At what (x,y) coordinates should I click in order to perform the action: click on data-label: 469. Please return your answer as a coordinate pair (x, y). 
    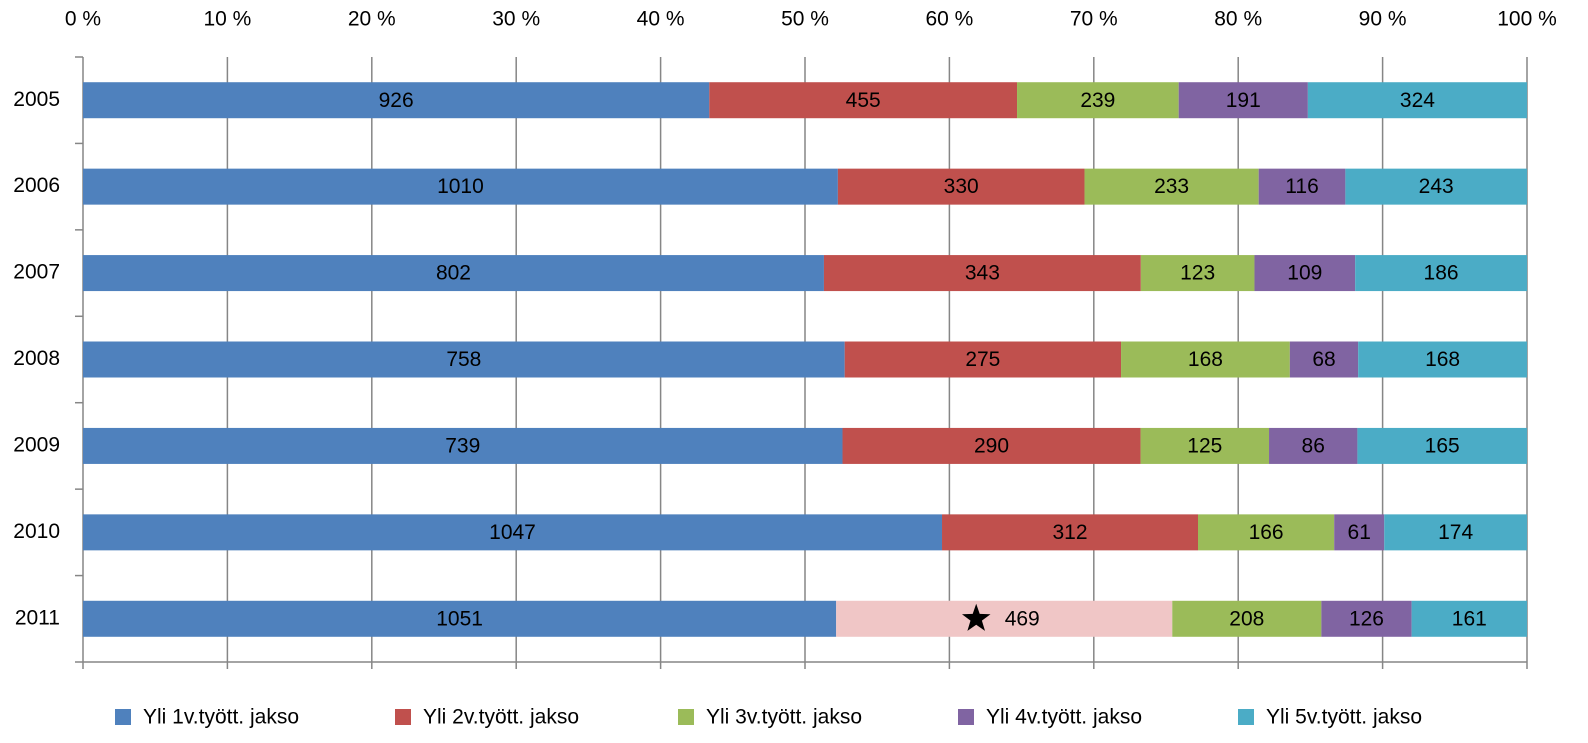
    Looking at the image, I should click on (1022, 618).